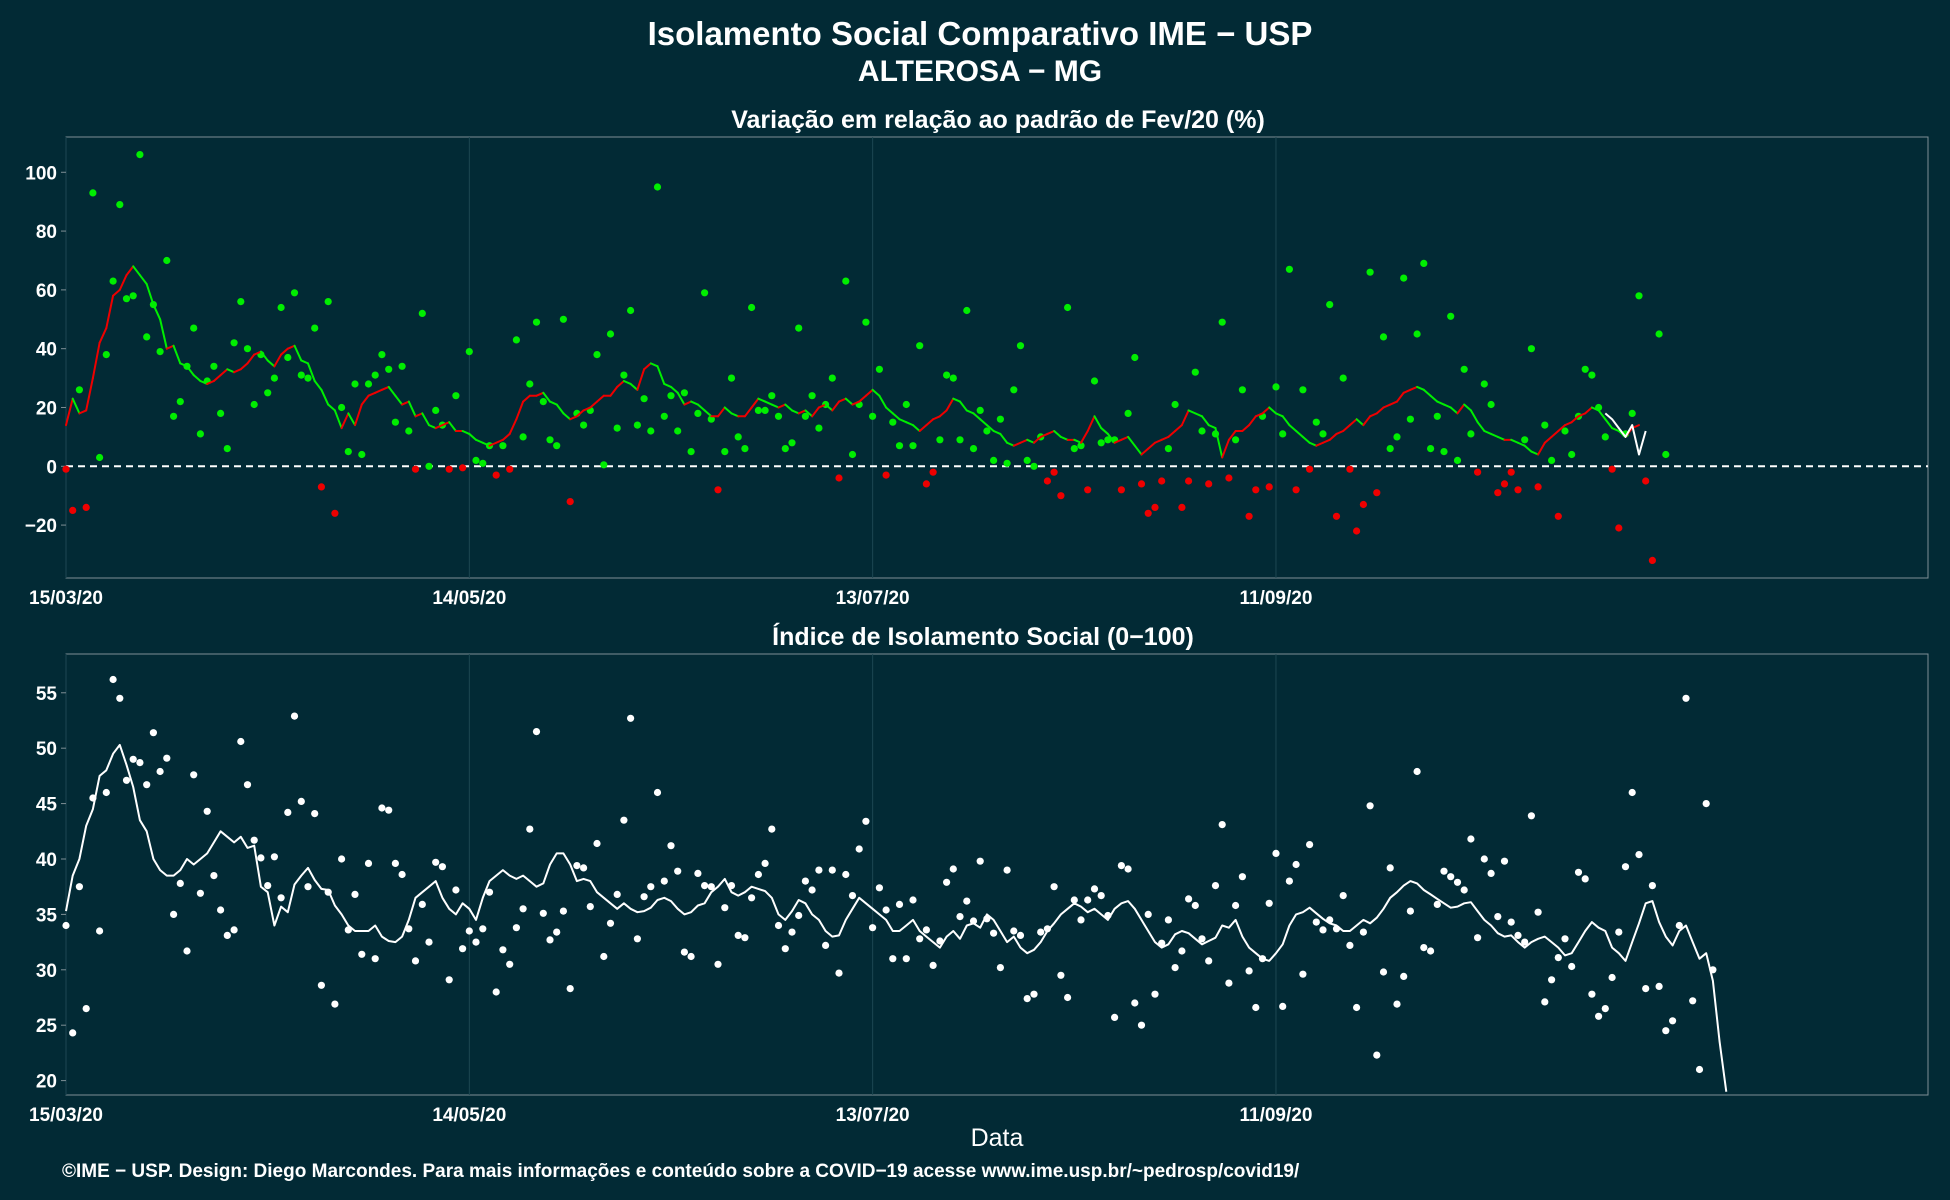  What do you see at coordinates (47, 1026) in the screenshot?
I see `y-tick-label: 25` at bounding box center [47, 1026].